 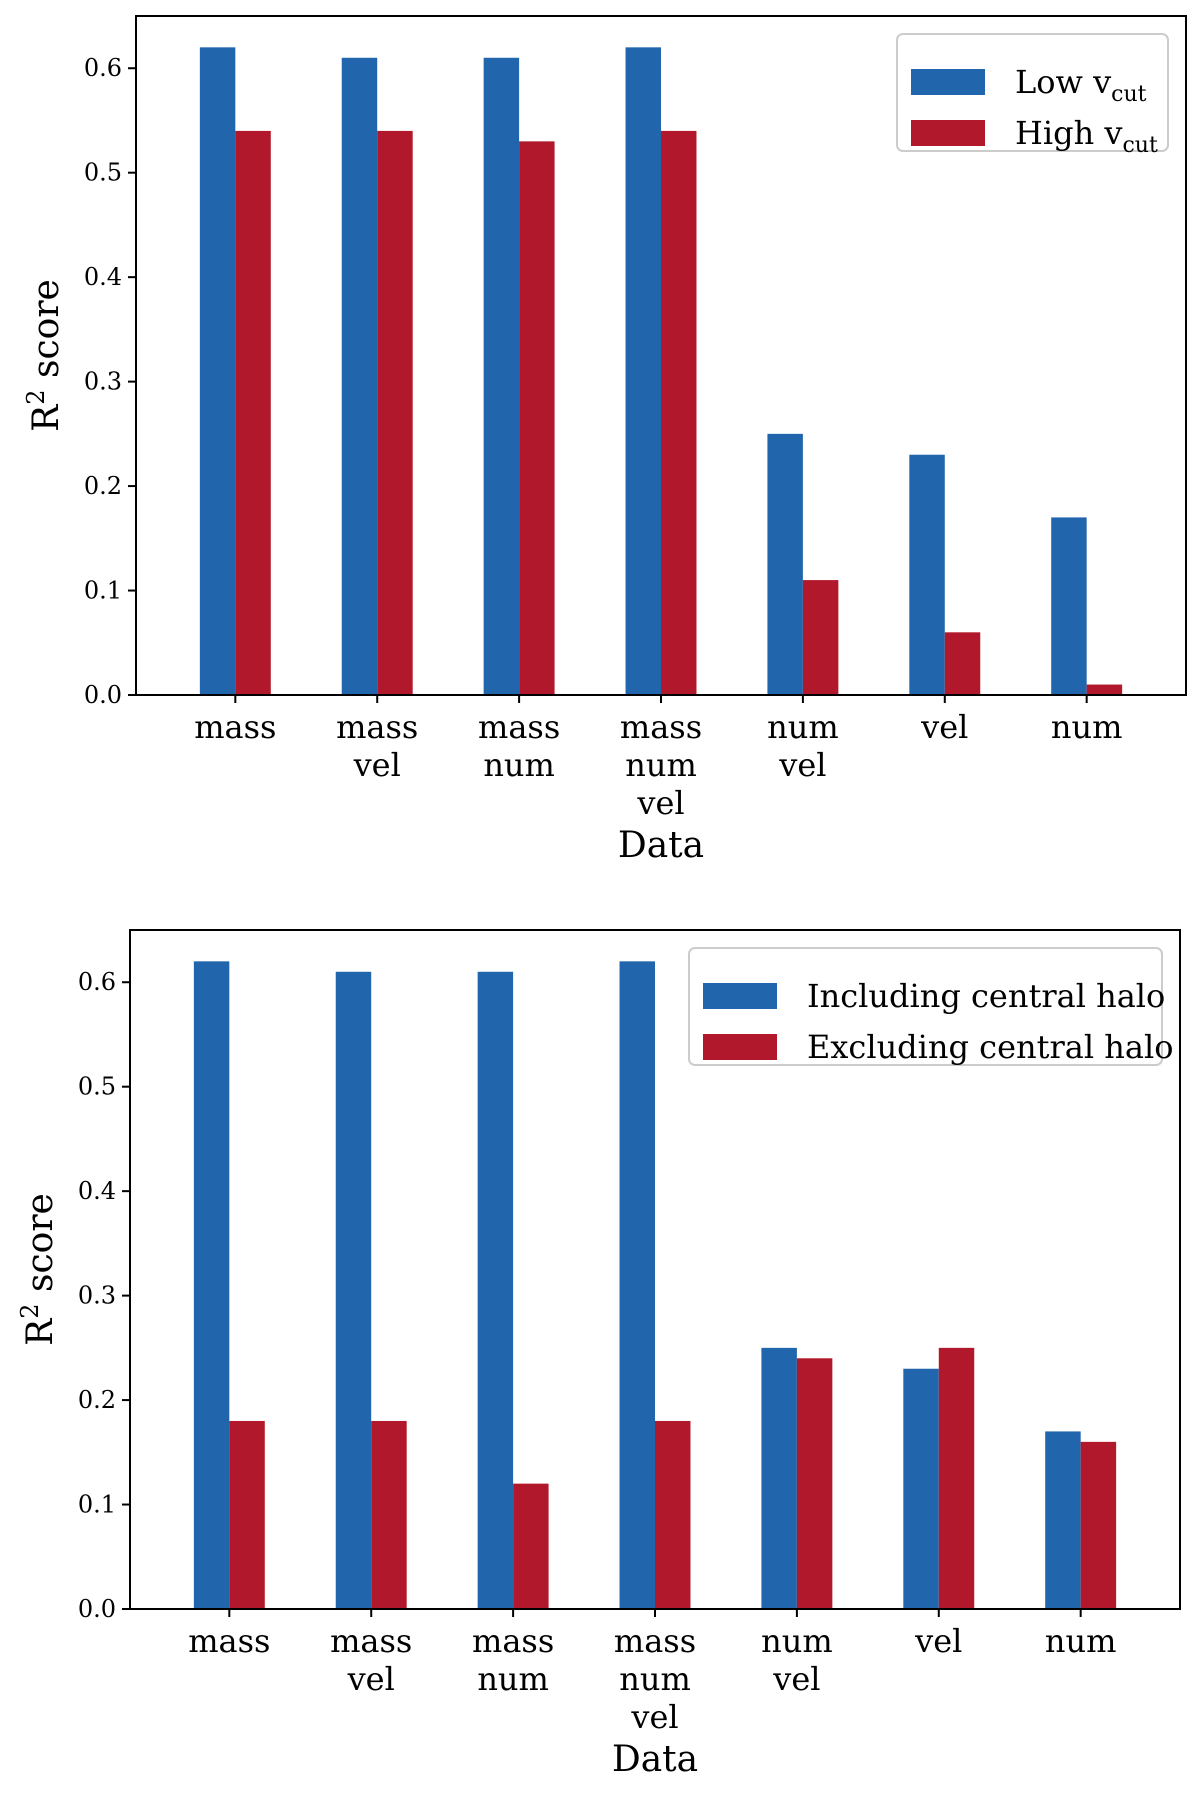 I want to click on legend-box, so click(x=925, y=1006).